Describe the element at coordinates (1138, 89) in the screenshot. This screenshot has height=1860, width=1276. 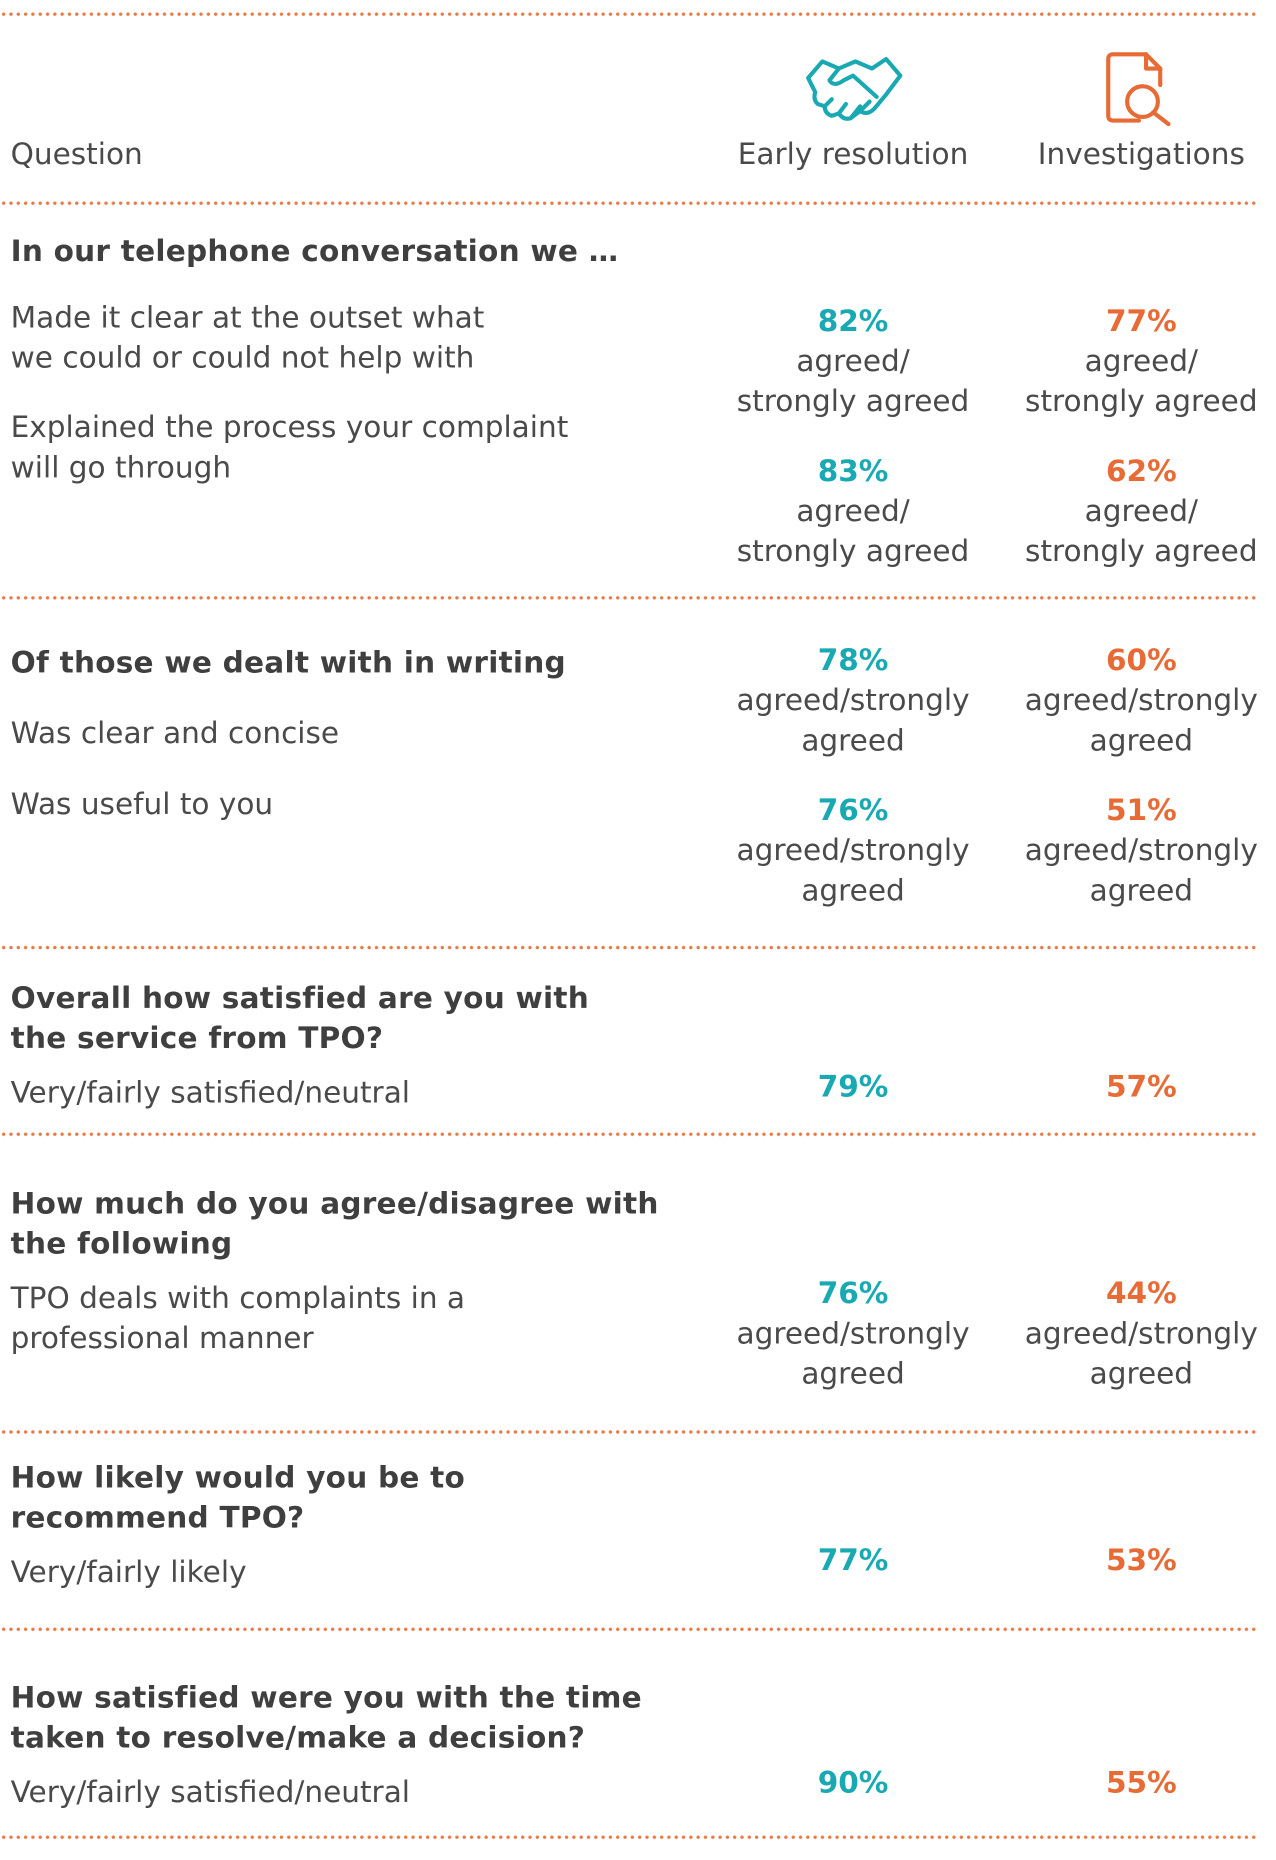
I see `investigation-icon` at that location.